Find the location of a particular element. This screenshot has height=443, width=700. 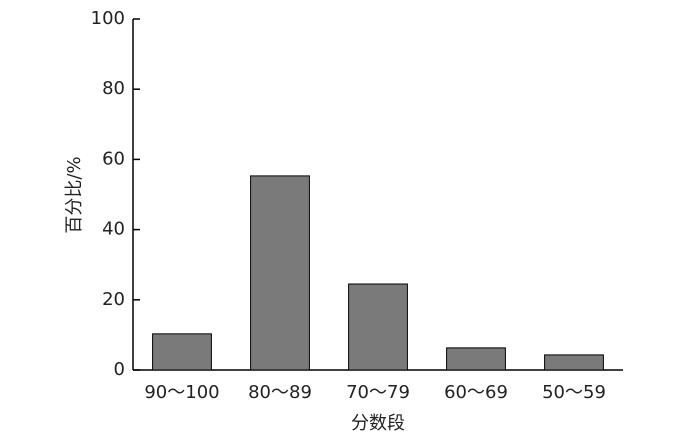

x-tick-label: 60～69 is located at coordinates (476, 392).